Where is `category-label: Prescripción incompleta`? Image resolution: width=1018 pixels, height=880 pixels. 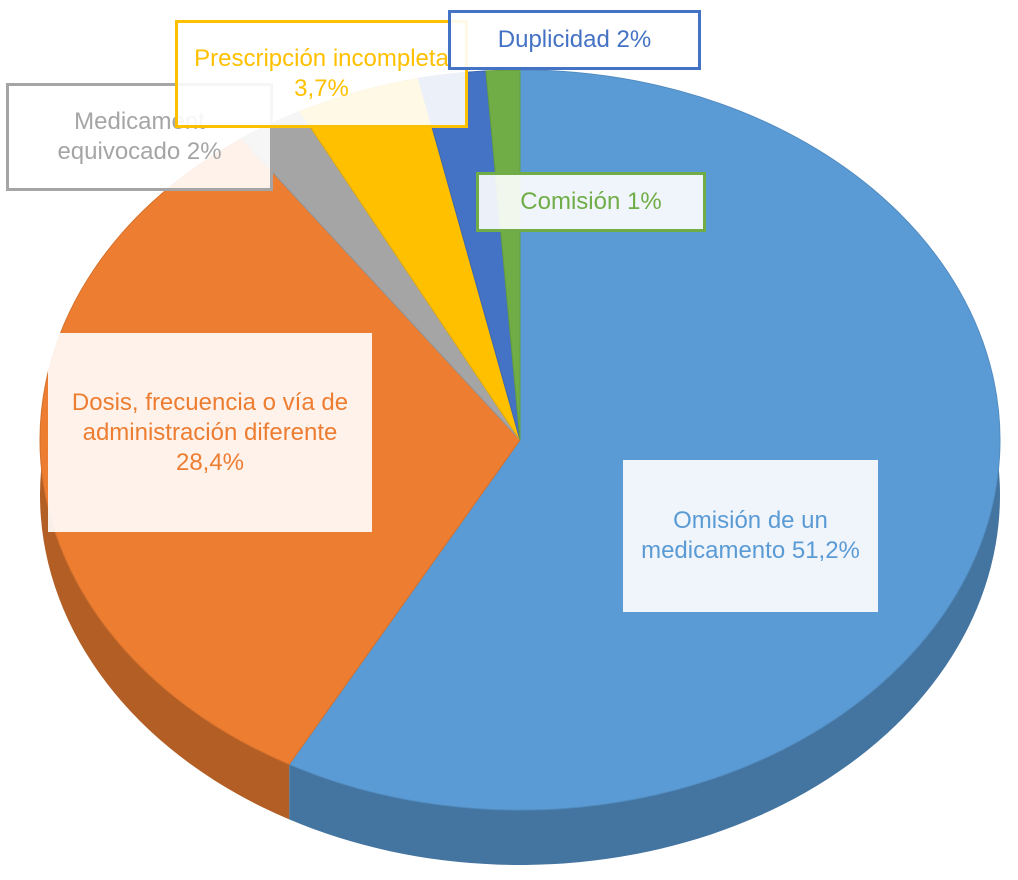
category-label: Prescripción incompleta is located at coordinates (321, 58).